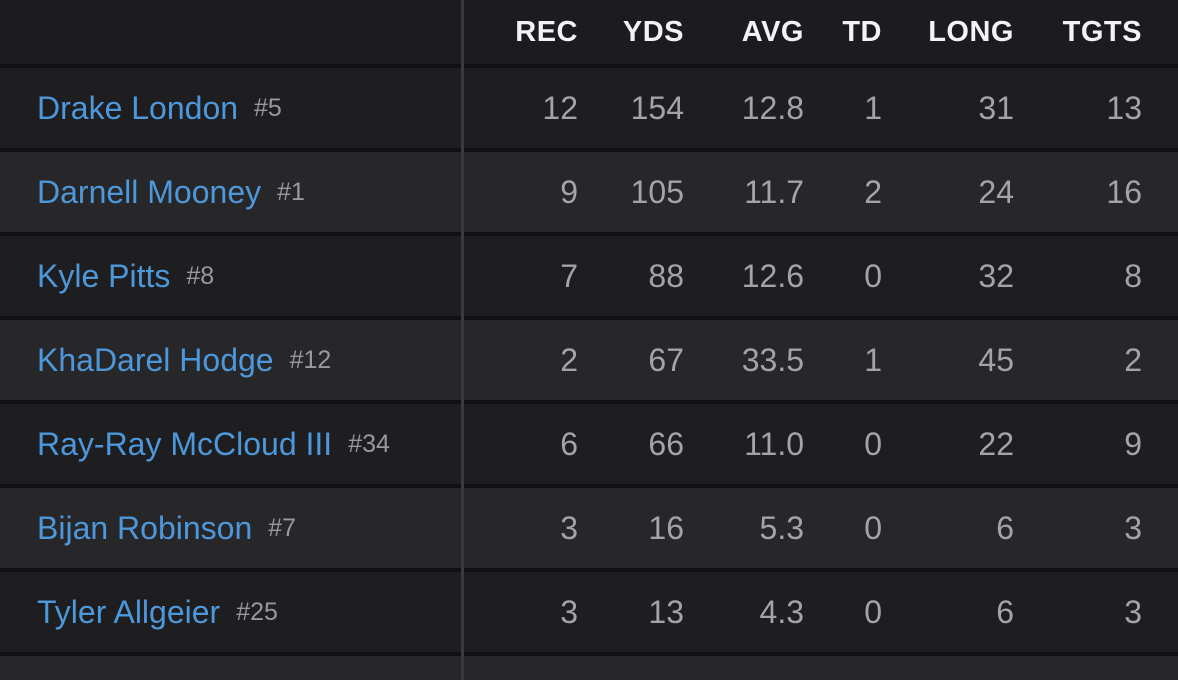 The image size is (1178, 680). Describe the element at coordinates (185, 443) in the screenshot. I see `player-name-link: Ray-Ray McCloud III` at that location.